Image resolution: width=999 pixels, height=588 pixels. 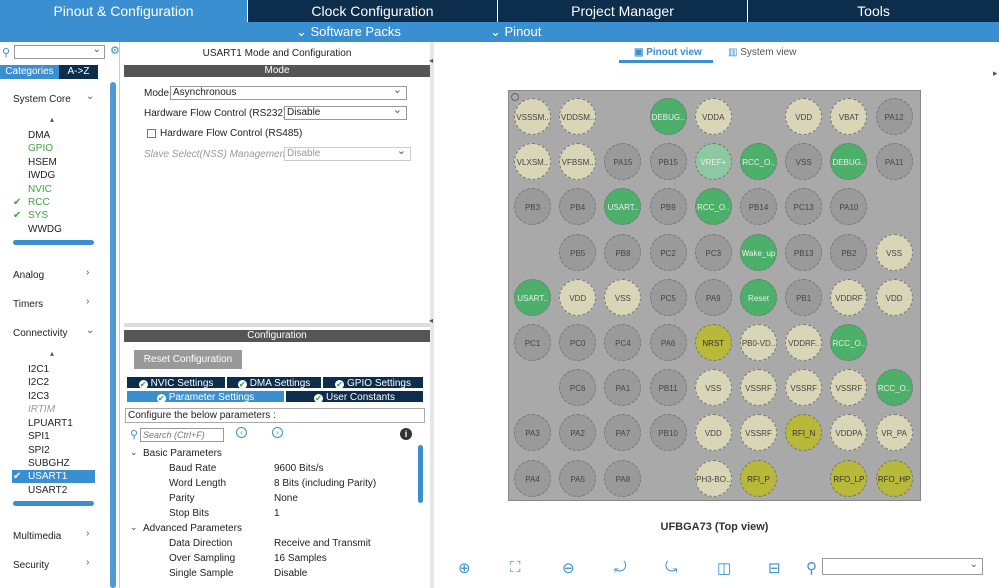 What do you see at coordinates (406, 434) in the screenshot?
I see `info-icon: i` at bounding box center [406, 434].